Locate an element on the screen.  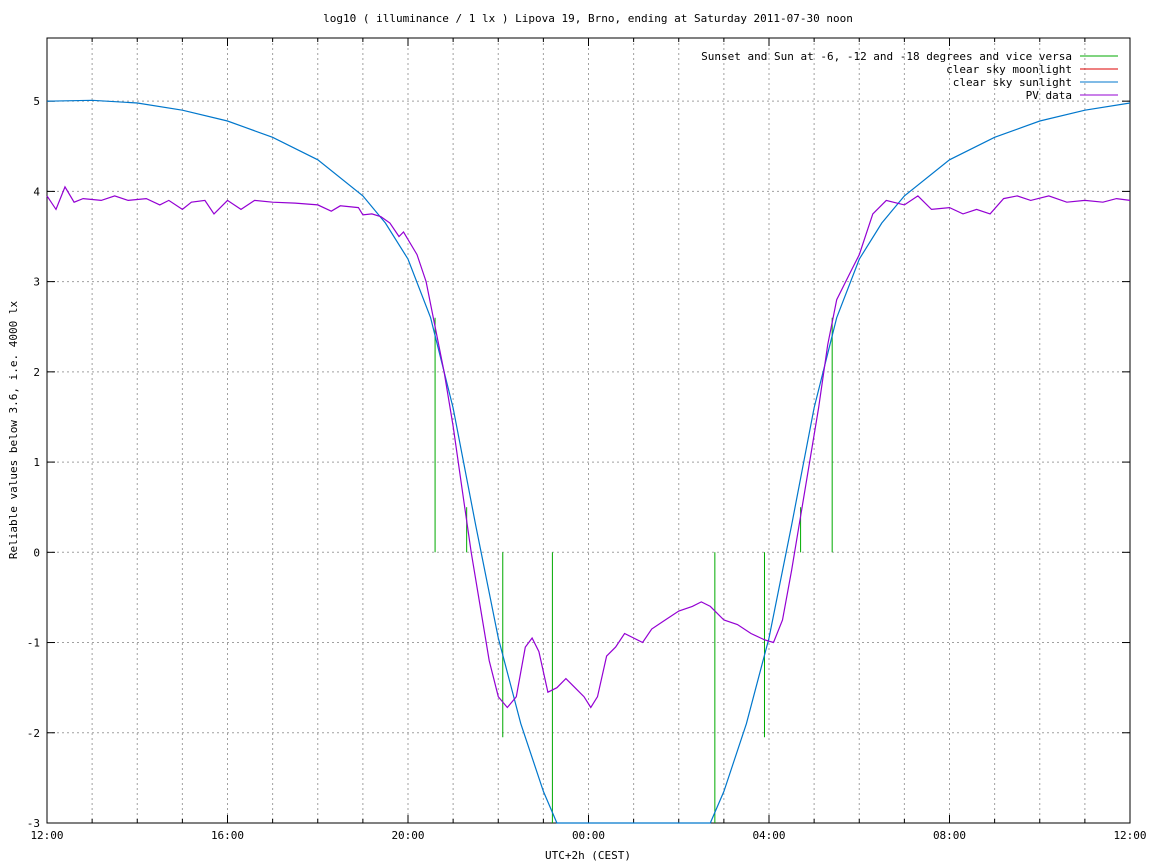
legend-label: PV data is located at coordinates (1049, 95).